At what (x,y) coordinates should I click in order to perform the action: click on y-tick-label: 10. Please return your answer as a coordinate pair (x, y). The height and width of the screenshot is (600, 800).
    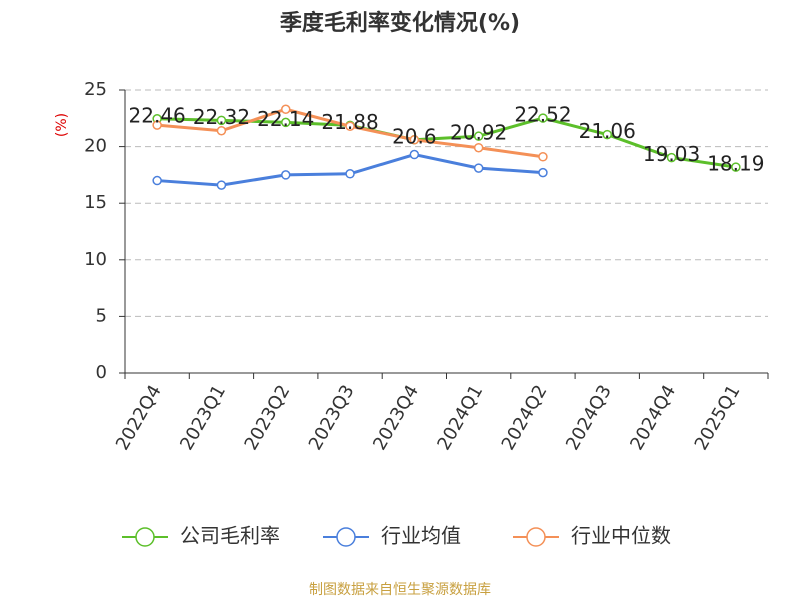
    Looking at the image, I should click on (95, 259).